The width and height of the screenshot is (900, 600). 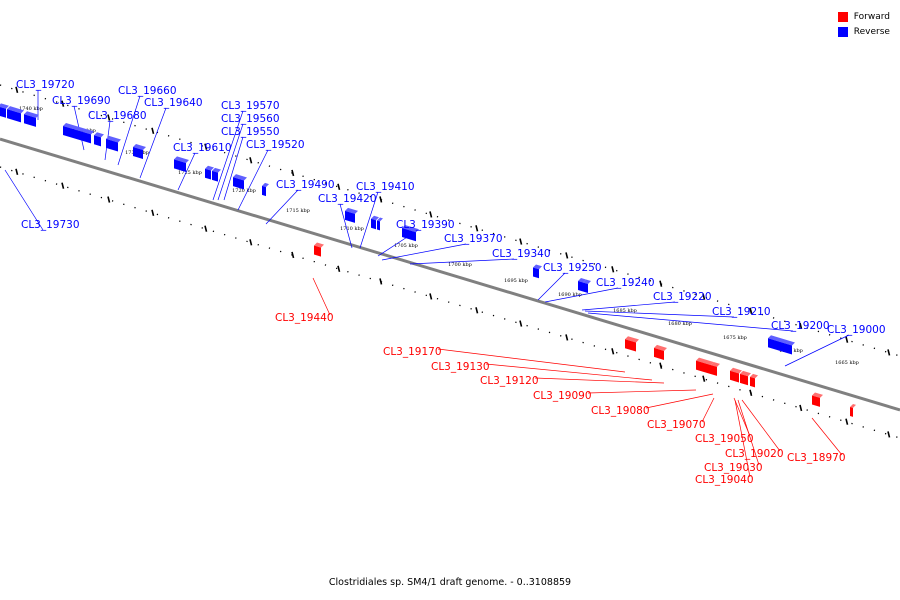 I want to click on gene-label-reverse: CL3_19550, so click(x=250, y=132).